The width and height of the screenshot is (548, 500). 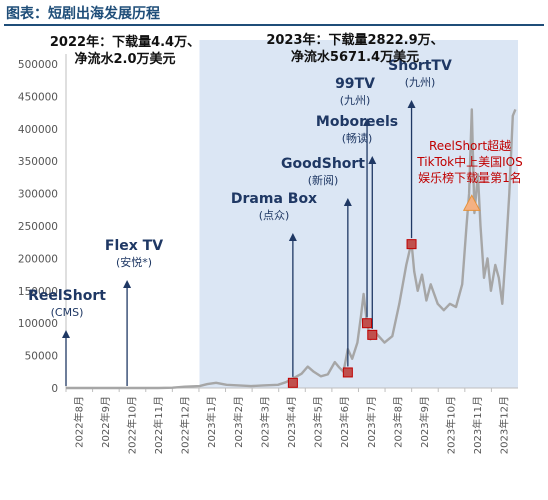 I want to click on event-app-publisher: (安悦*), so click(x=134, y=262).